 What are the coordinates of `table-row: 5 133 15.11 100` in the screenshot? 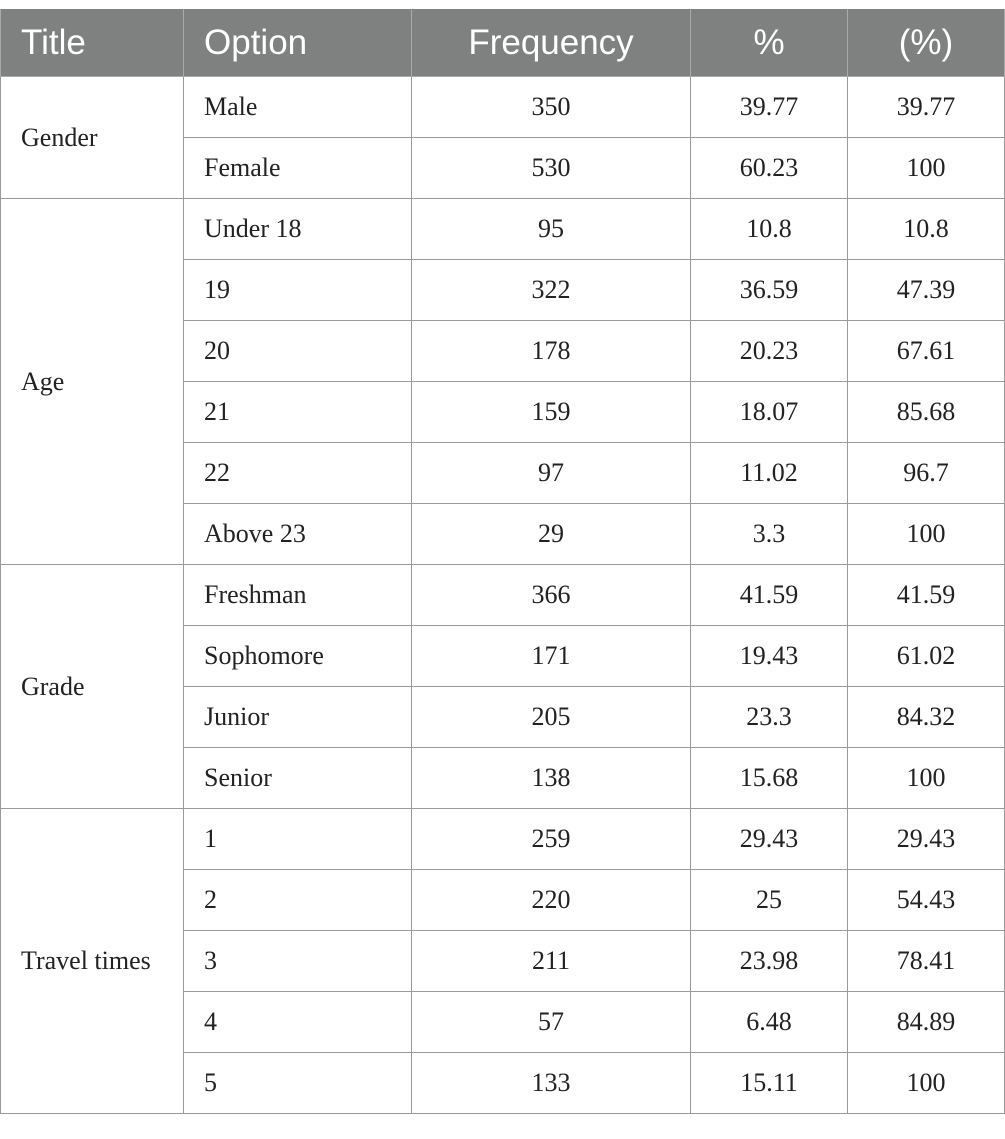 It's located at (503, 1083).